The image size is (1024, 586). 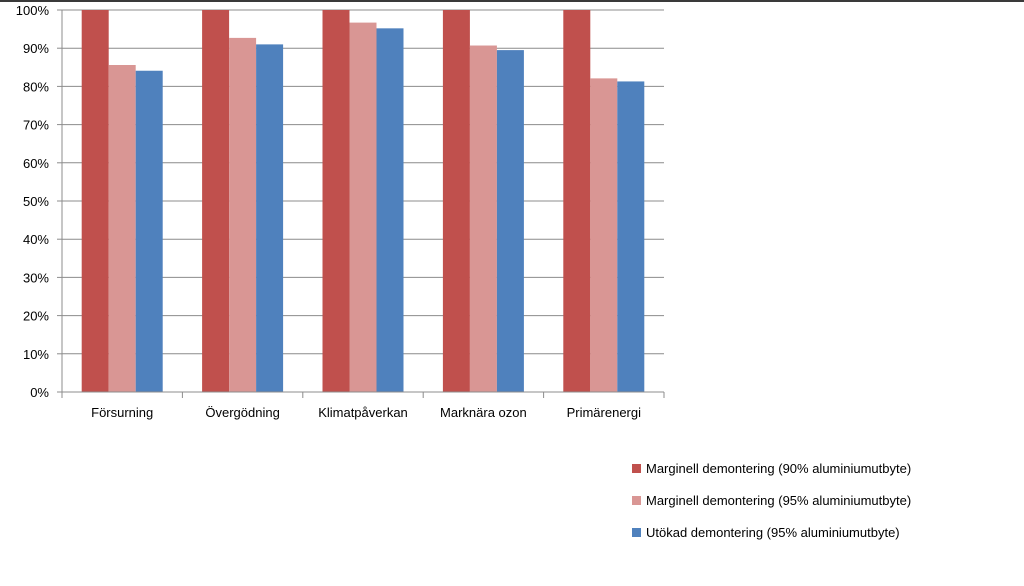 What do you see at coordinates (122, 412) in the screenshot?
I see `x-tick-label-0: Försurning` at bounding box center [122, 412].